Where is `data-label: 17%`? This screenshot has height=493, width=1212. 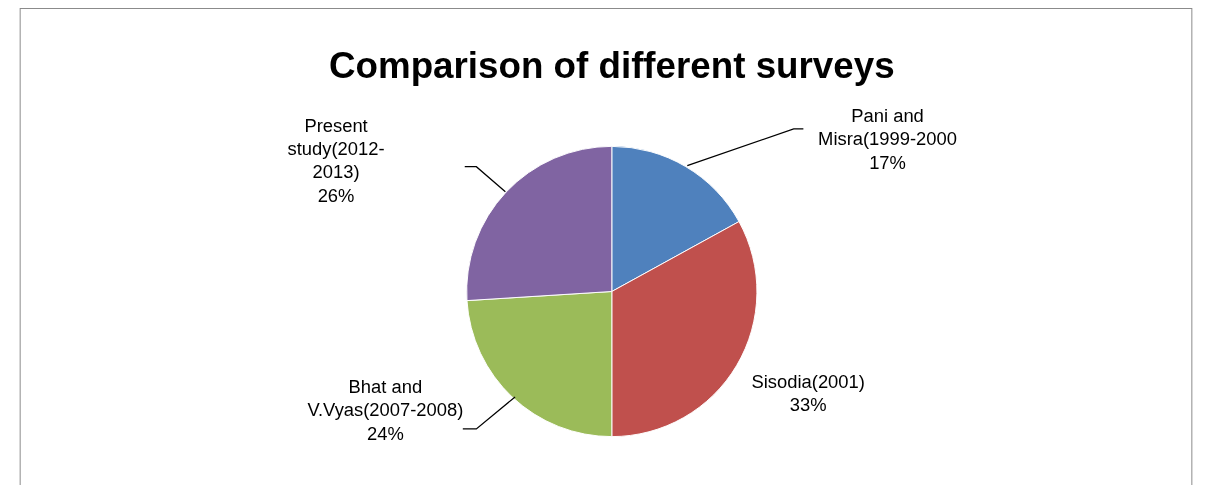 data-label: 17% is located at coordinates (887, 162).